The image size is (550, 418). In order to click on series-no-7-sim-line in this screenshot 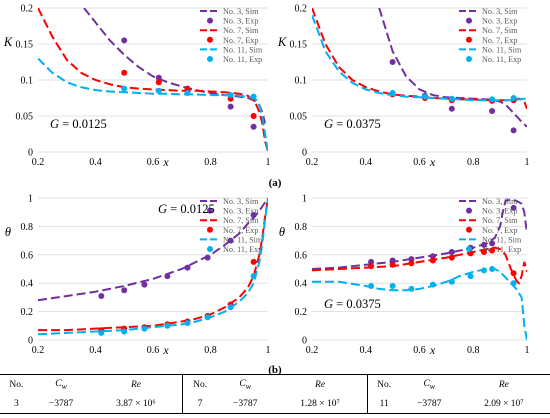, I will do `click(419, 266)`.